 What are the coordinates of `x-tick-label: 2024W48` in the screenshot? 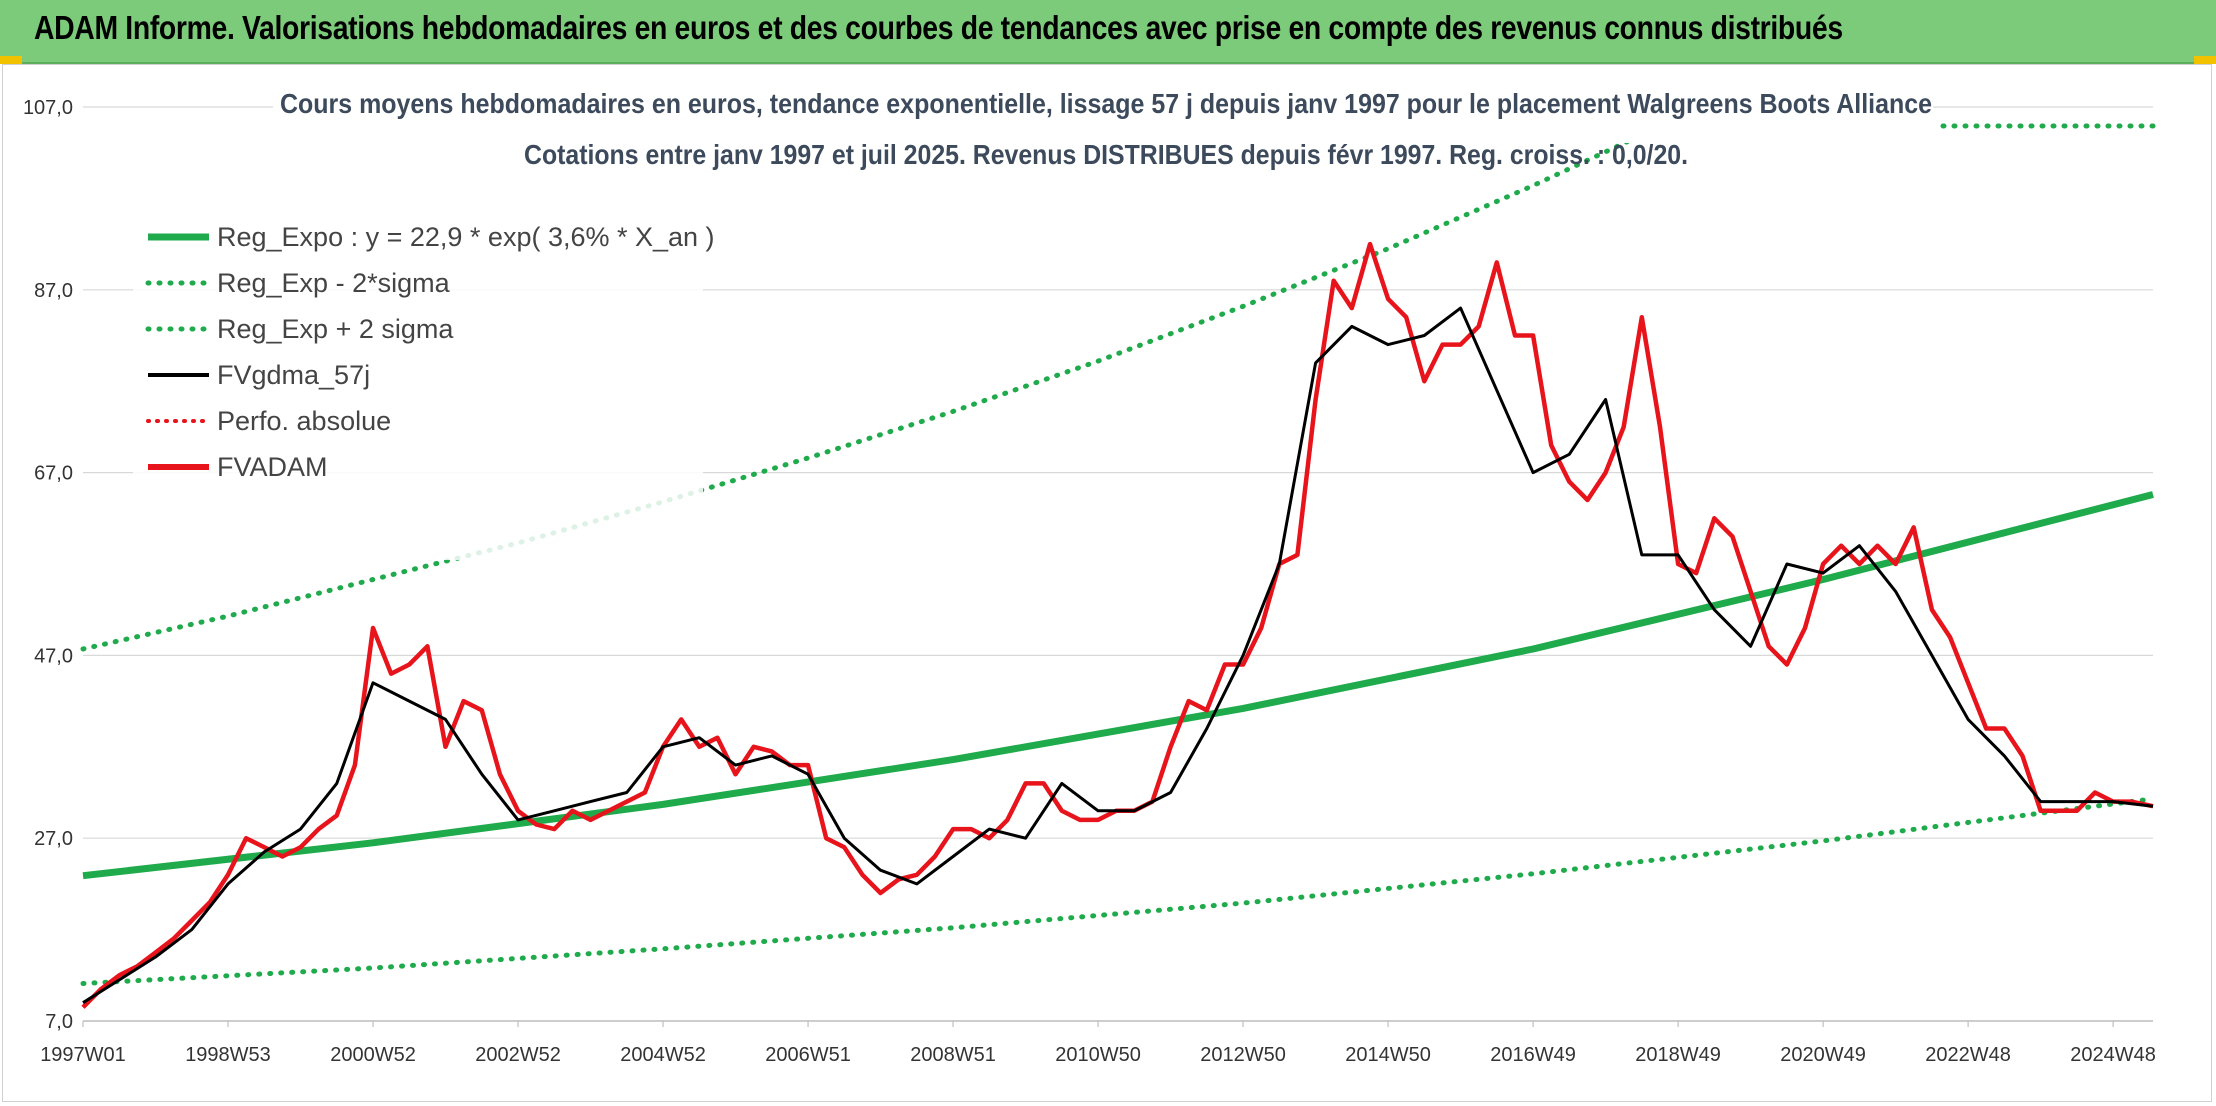 It's located at (2113, 1055).